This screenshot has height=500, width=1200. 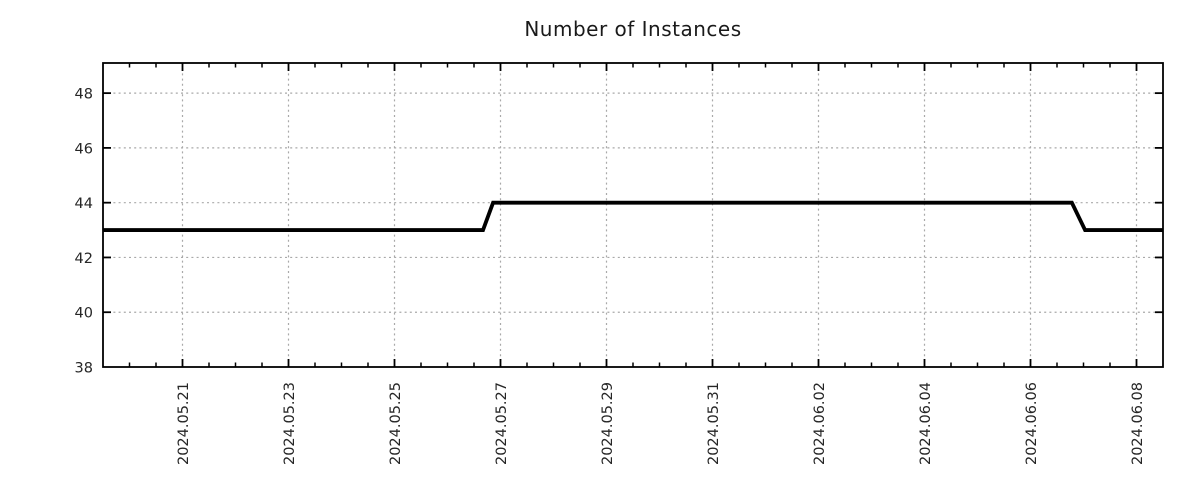 I want to click on x-tick-label: 2024.05.31, so click(x=714, y=423).